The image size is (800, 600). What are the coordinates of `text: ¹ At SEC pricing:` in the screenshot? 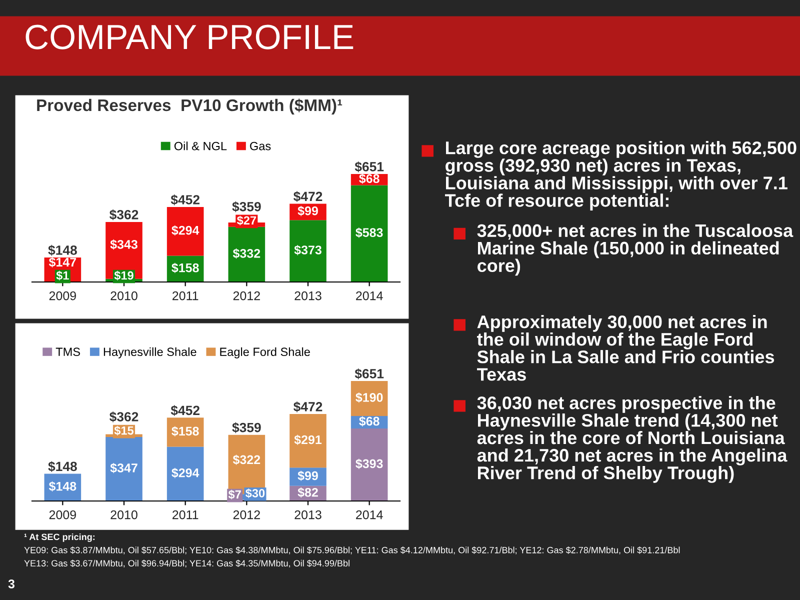 It's located at (59, 537).